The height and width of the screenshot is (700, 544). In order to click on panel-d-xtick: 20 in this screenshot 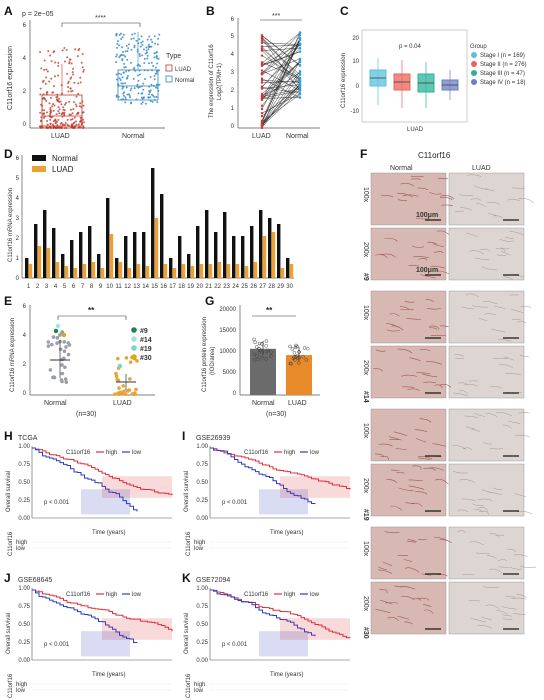, I will do `click(199, 287)`.